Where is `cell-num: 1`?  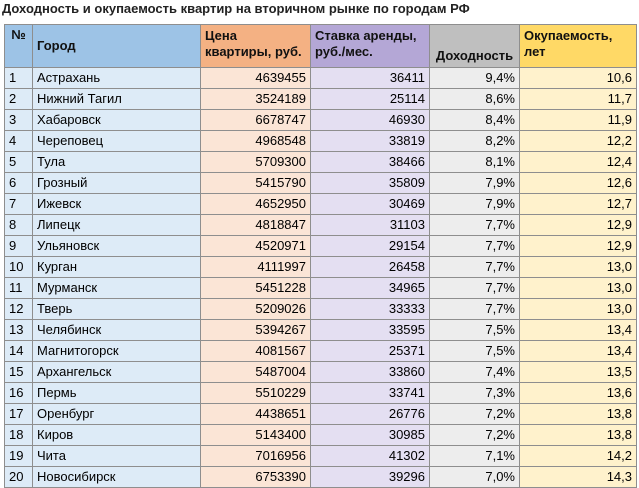
cell-num: 1 is located at coordinates (18, 78).